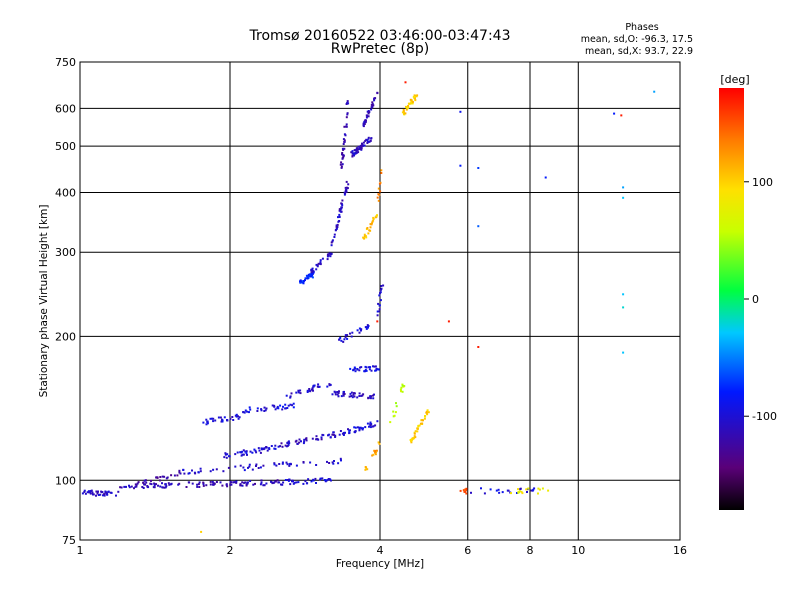 This screenshot has height=600, width=800. Describe the element at coordinates (65, 480) in the screenshot. I see `y-tick-label: 100` at that location.